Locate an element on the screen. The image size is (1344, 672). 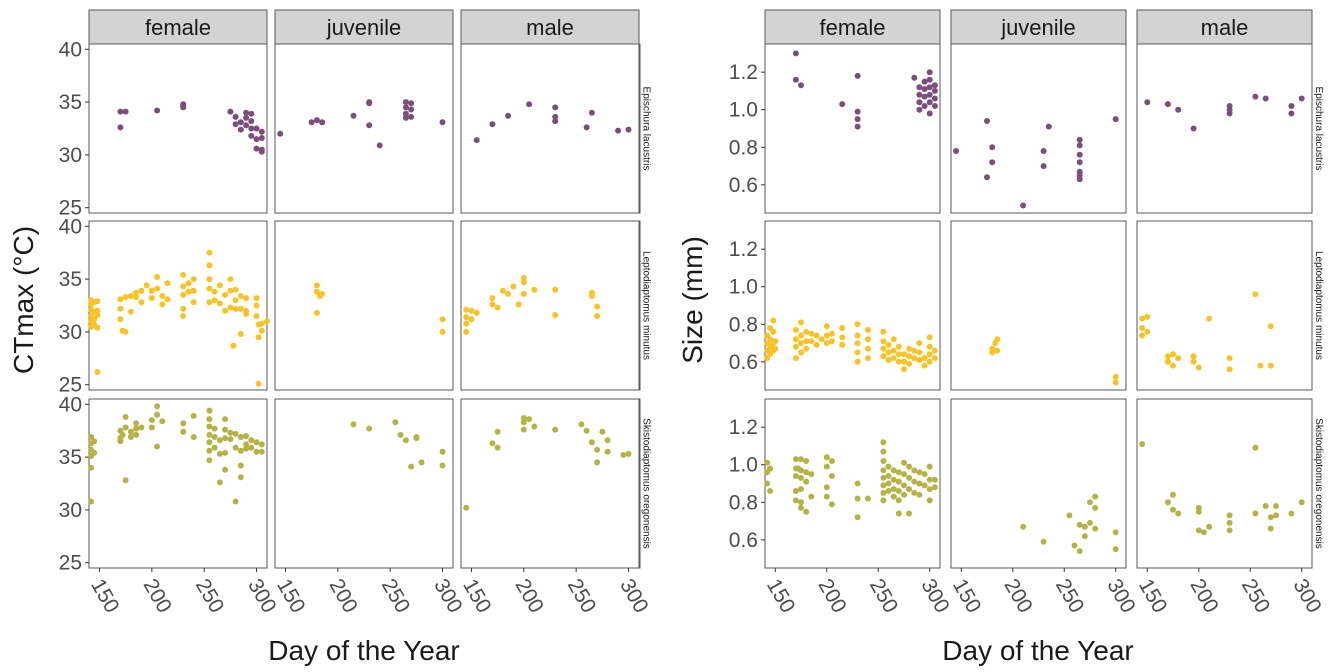
y-tick-label: 35 is located at coordinates (70, 279).